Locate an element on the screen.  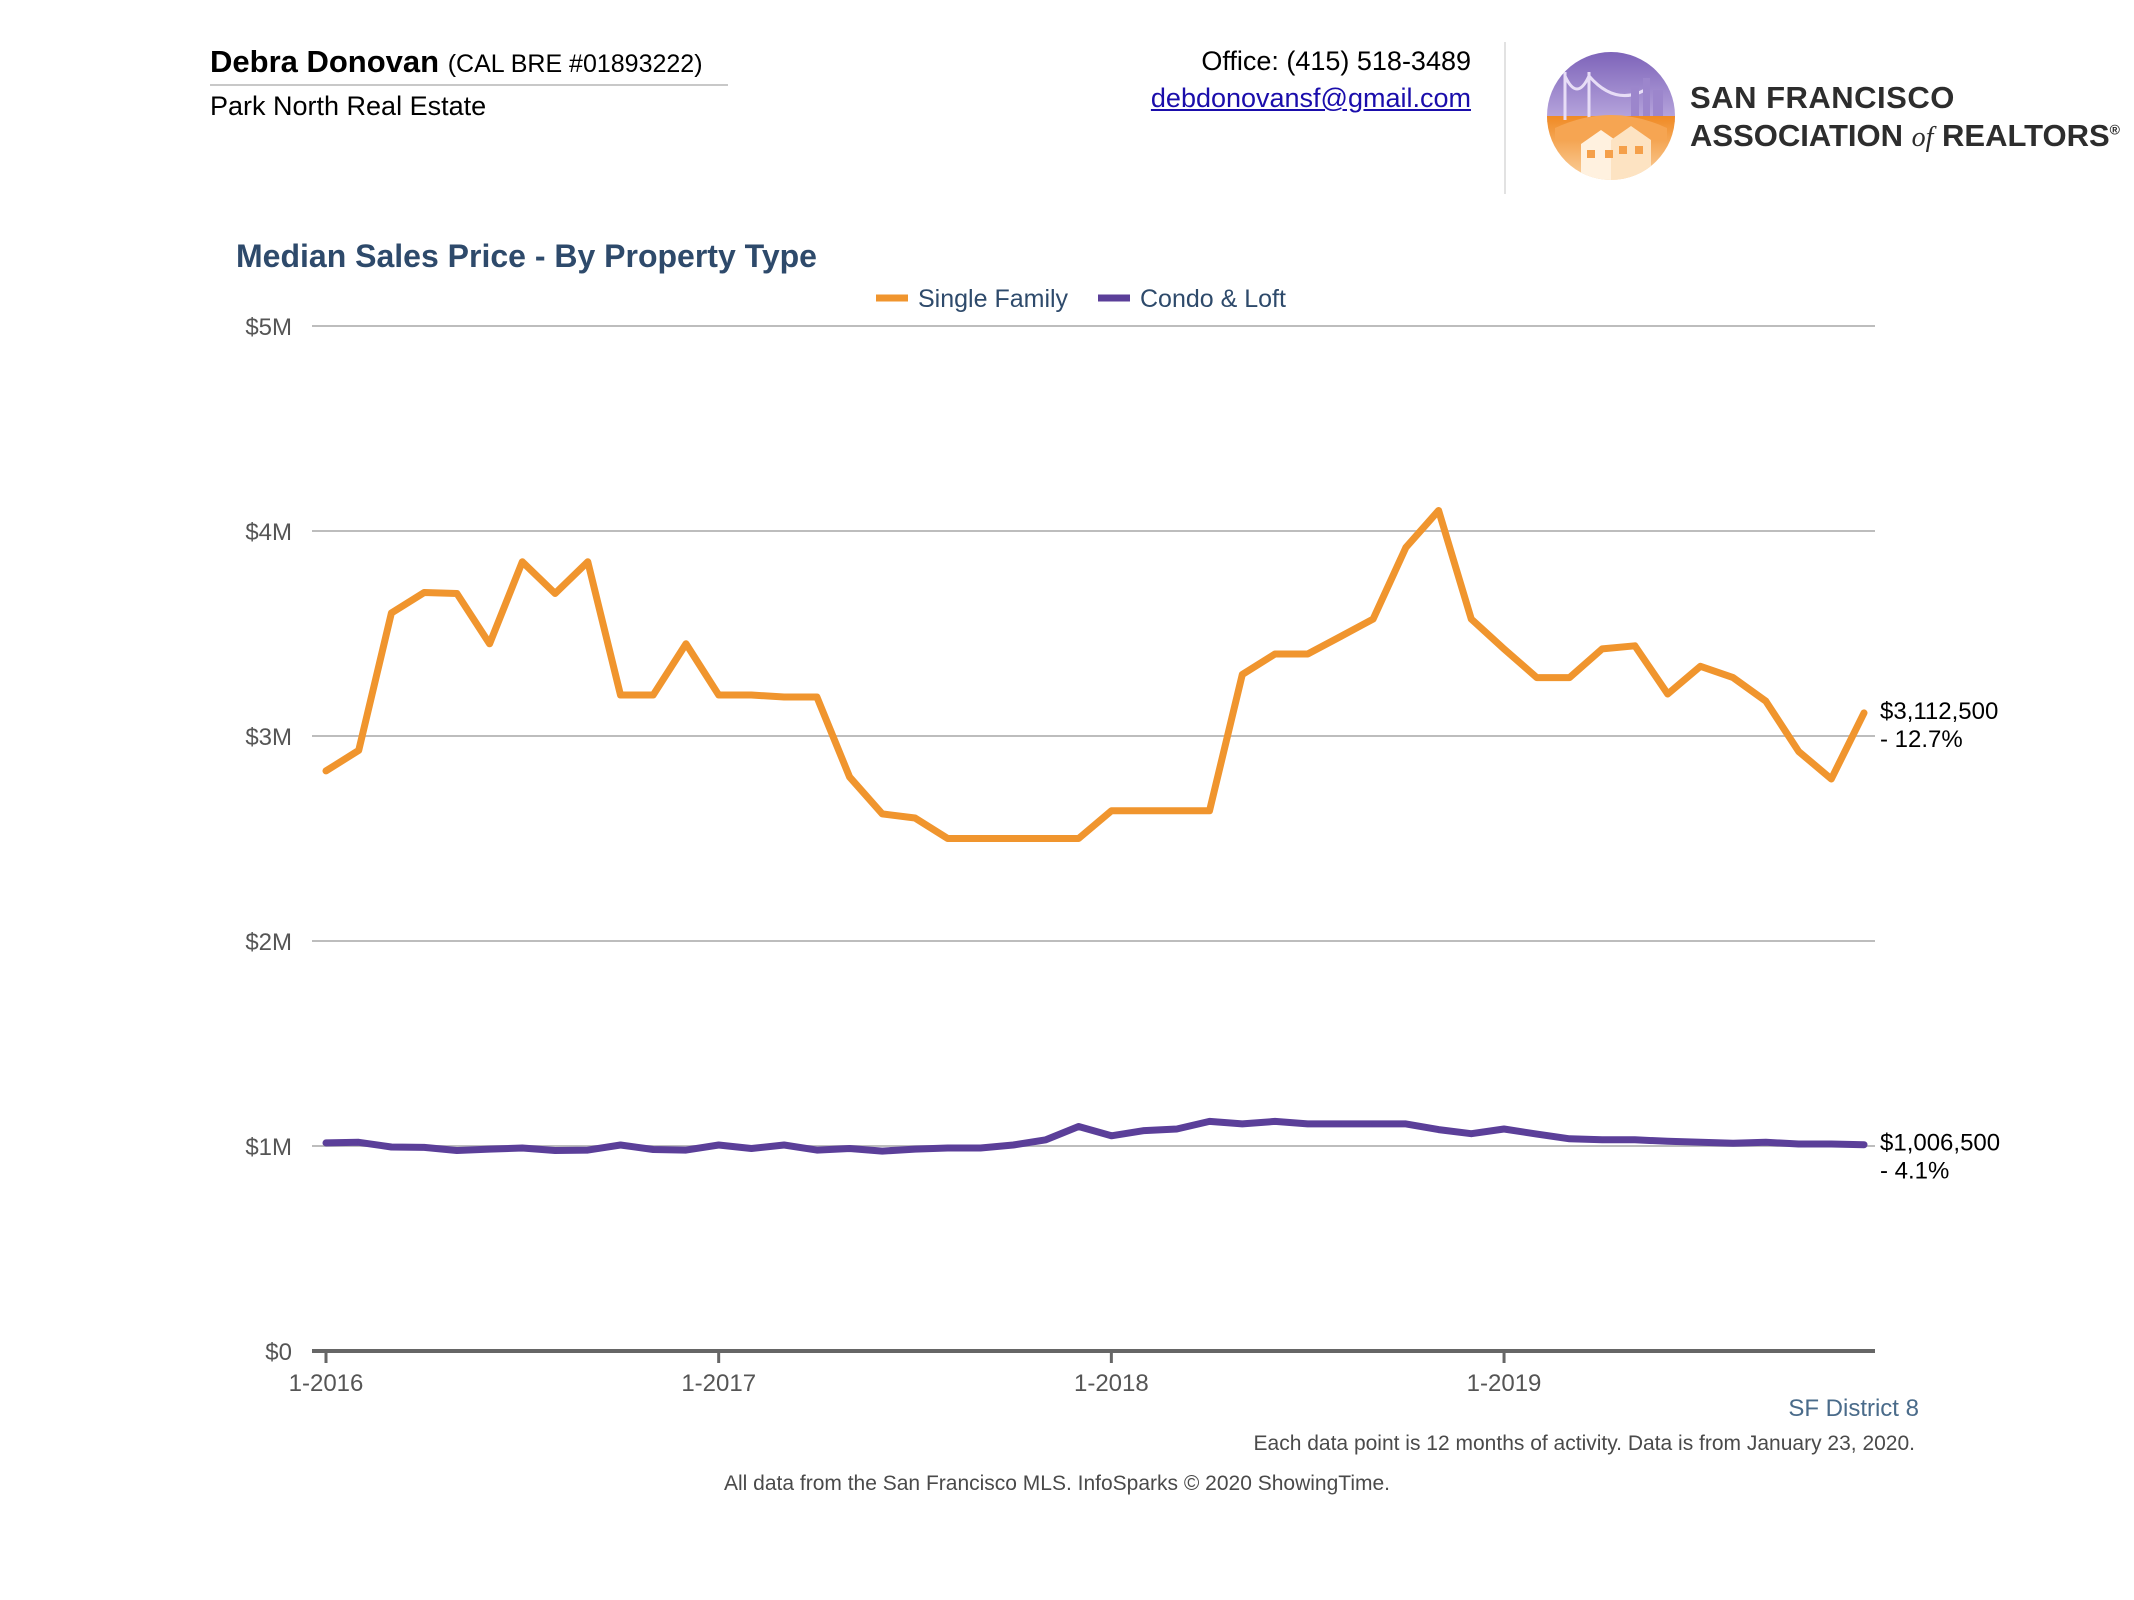
x-tick-label: 1-2018 is located at coordinates (1111, 1383).